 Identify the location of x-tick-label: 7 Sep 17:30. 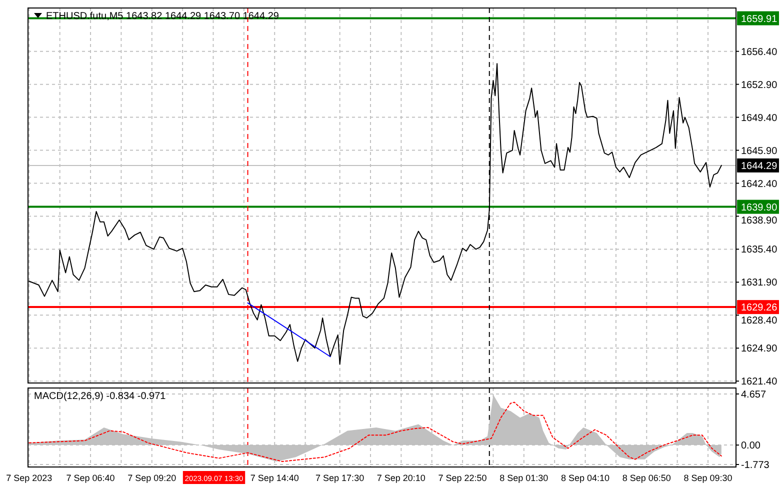
(340, 478).